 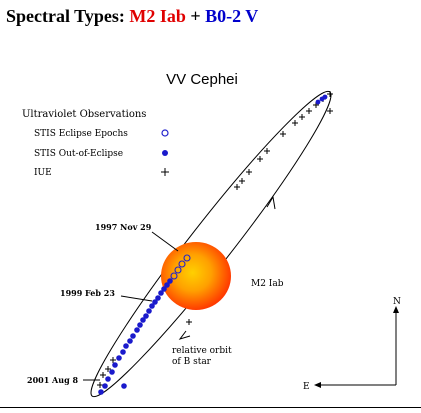 I want to click on legend-plus-icon, so click(x=165, y=172).